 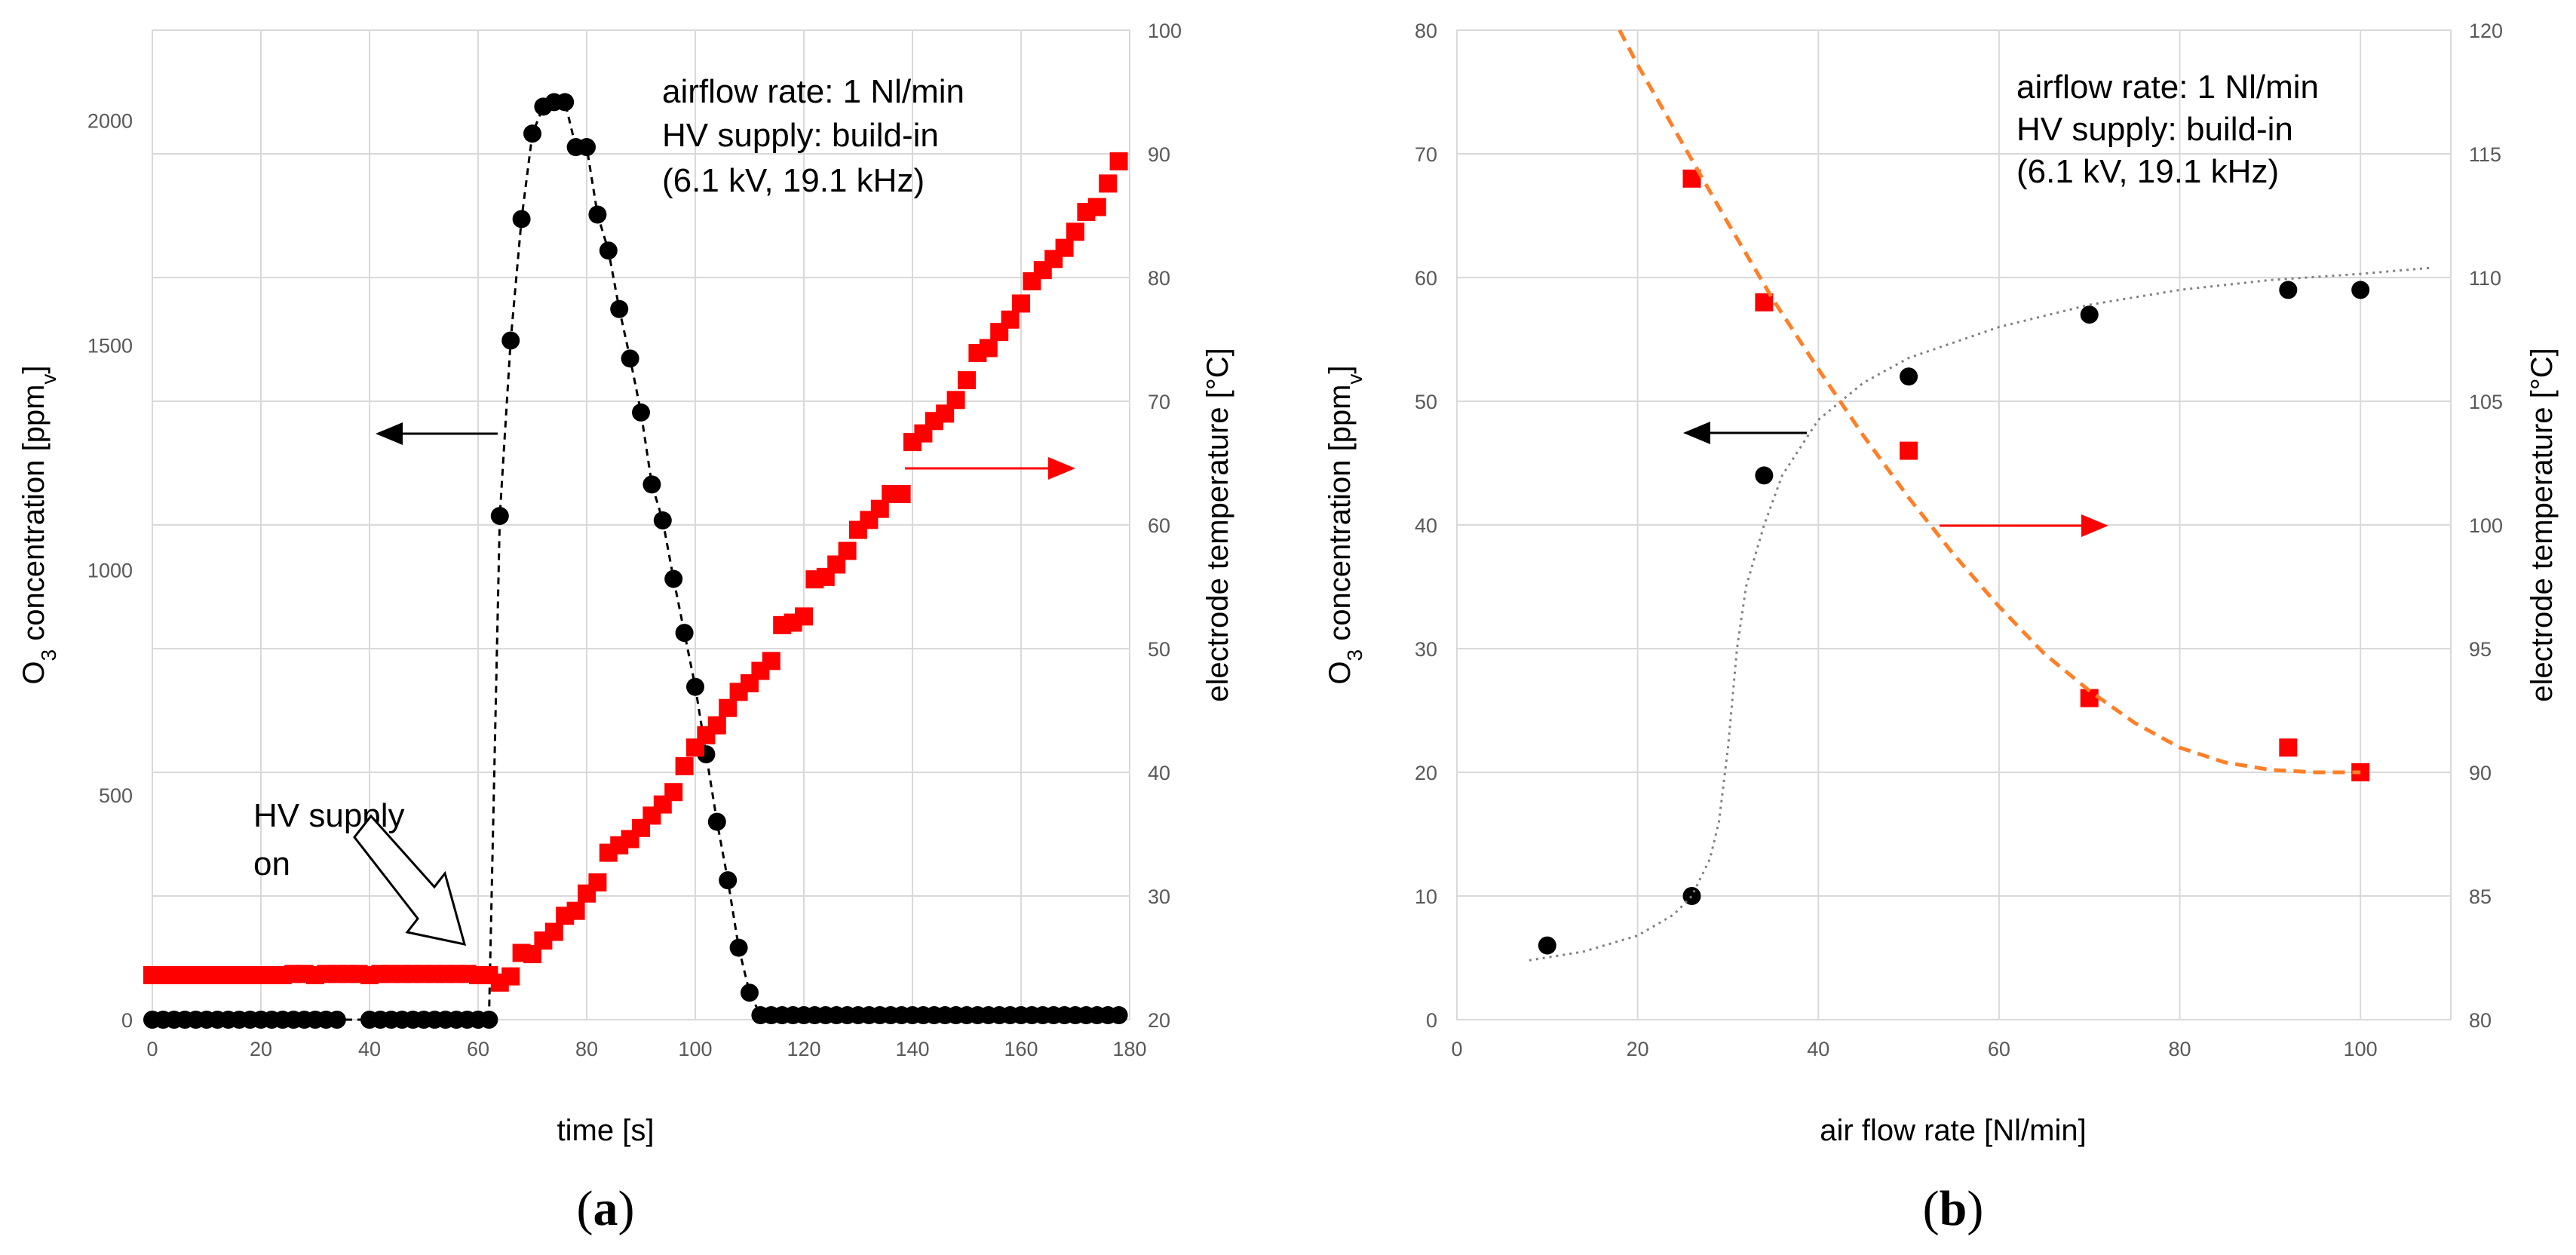 I want to click on hv-supply-label-line-2: on, so click(x=271, y=863).